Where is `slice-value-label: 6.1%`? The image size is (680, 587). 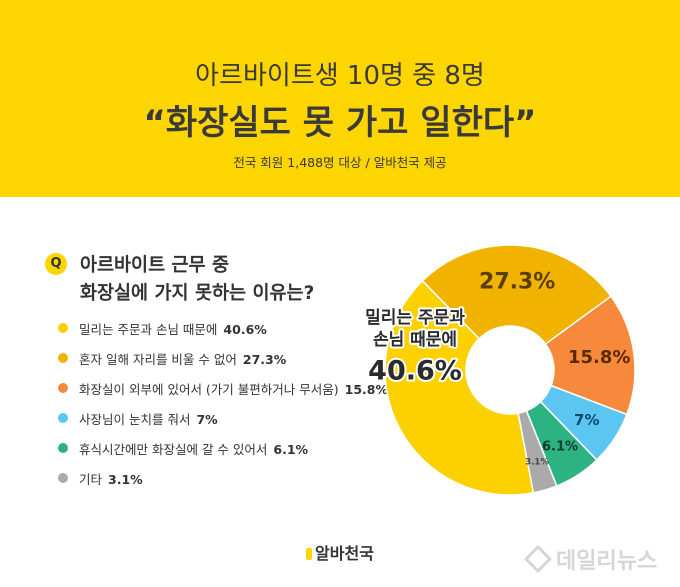 slice-value-label: 6.1% is located at coordinates (560, 447).